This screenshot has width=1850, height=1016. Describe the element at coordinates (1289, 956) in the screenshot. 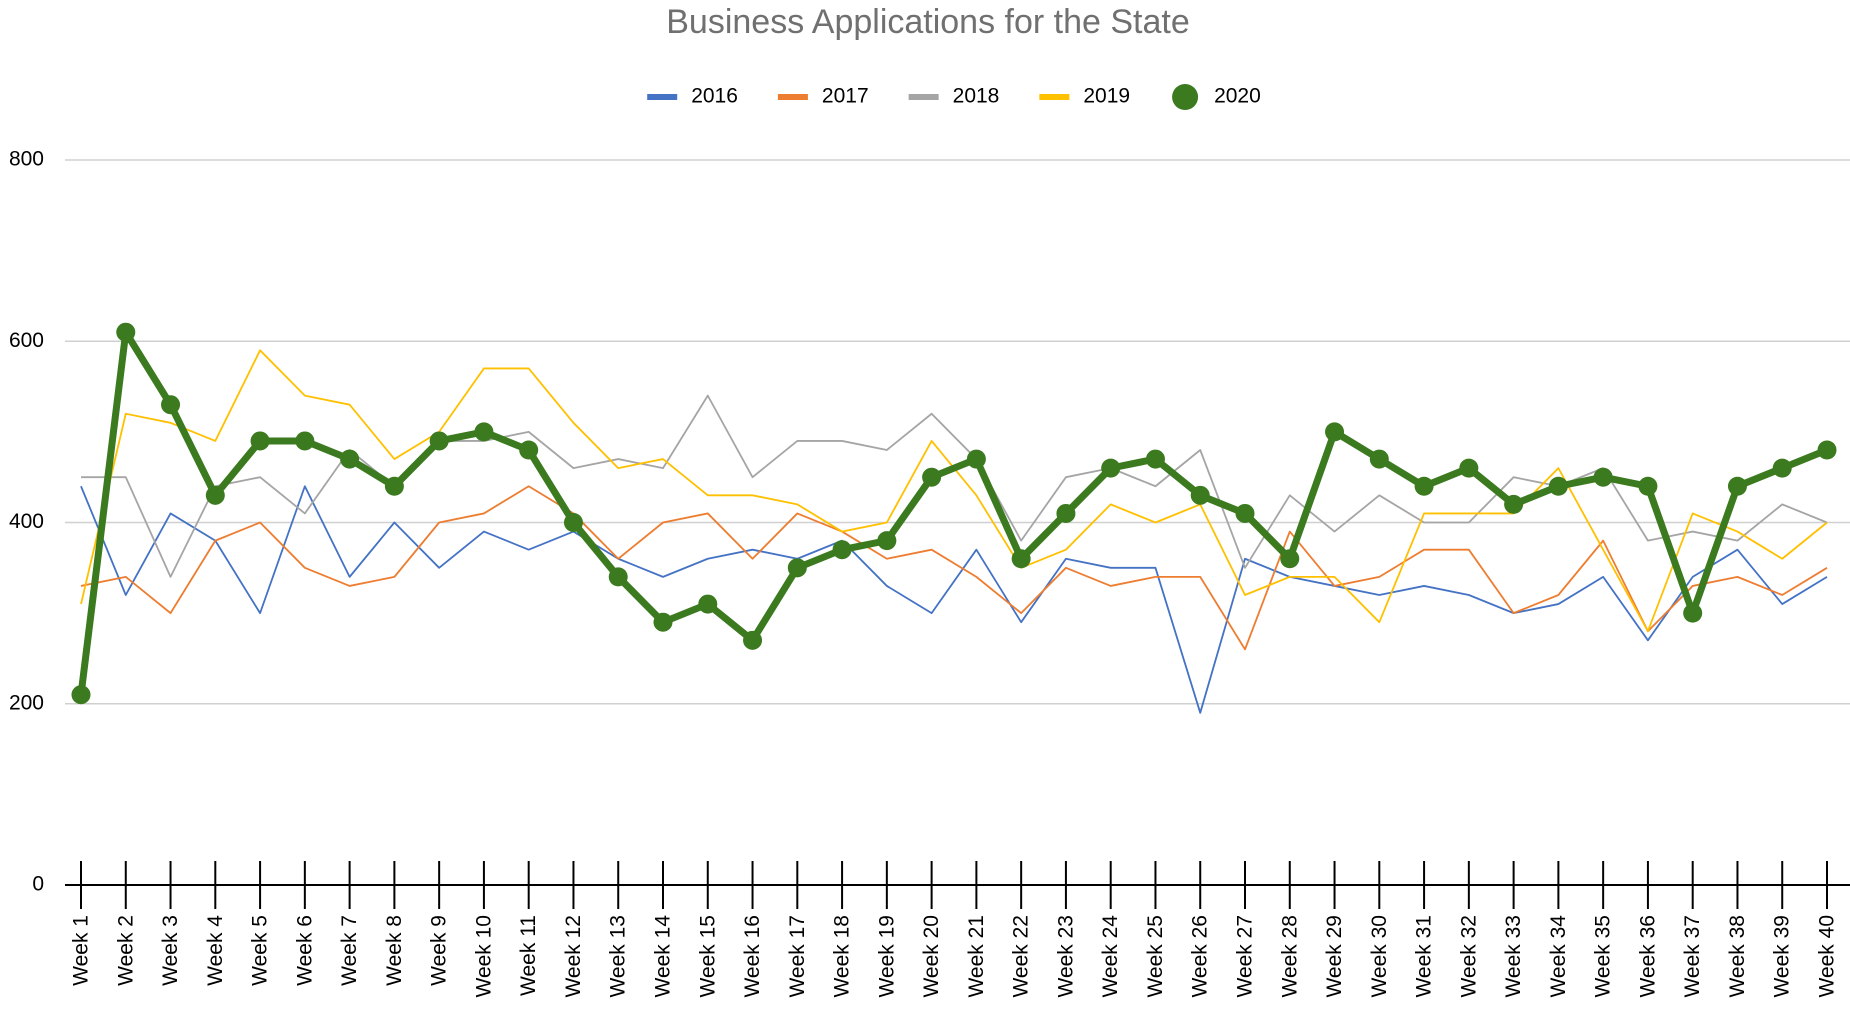

I see `x-tick-label: Week 28` at that location.